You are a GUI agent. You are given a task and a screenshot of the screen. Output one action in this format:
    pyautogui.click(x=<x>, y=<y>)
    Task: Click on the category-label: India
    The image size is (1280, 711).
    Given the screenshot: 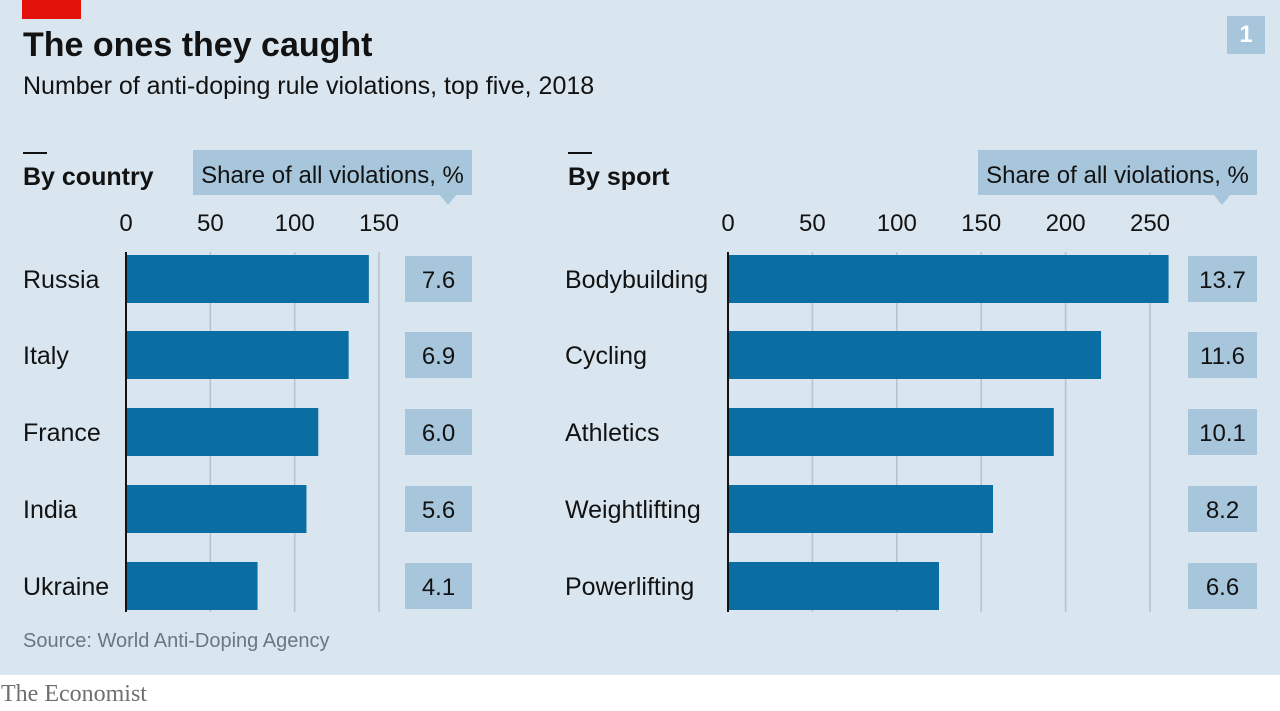 What is the action you would take?
    pyautogui.click(x=50, y=510)
    